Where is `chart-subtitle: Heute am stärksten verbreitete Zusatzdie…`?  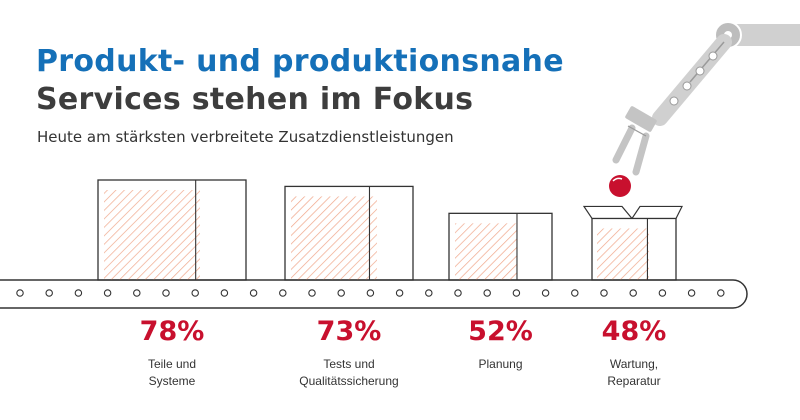
chart-subtitle: Heute am stärksten verbreitete Zusatzdie… is located at coordinates (245, 137).